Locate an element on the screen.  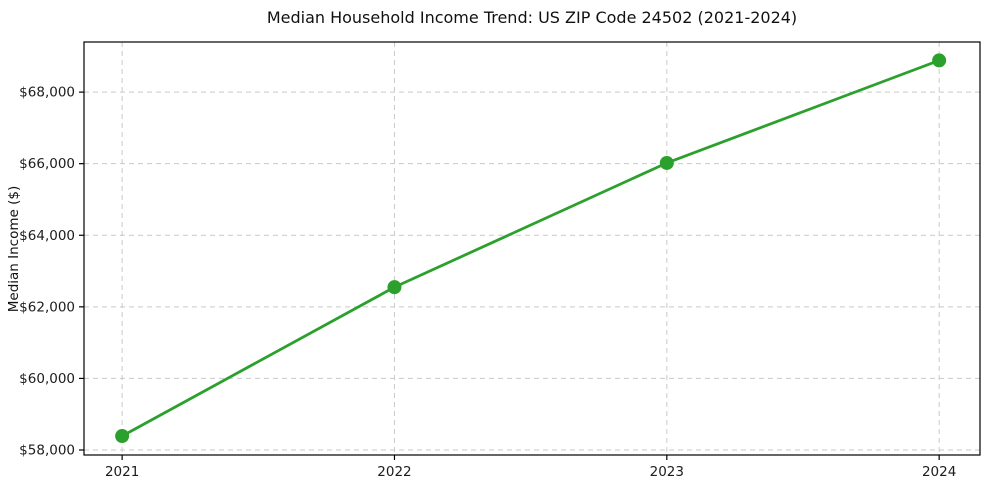
x-tick-label: 2023 is located at coordinates (667, 472).